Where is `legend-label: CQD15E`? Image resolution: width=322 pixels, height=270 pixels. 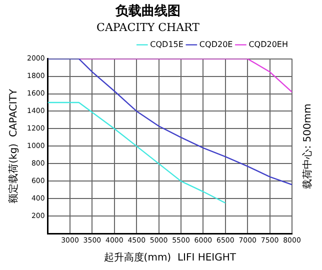 legend-label: CQD15E is located at coordinates (167, 44).